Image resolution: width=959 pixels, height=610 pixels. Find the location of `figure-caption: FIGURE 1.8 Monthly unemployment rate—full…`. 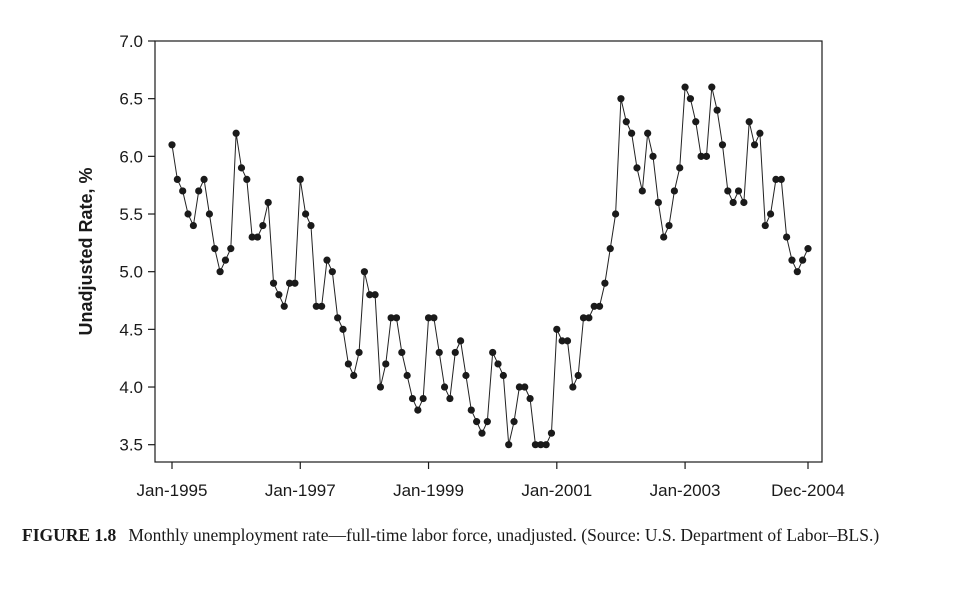

figure-caption: FIGURE 1.8 Monthly unemployment rate—full… is located at coordinates (474, 535).